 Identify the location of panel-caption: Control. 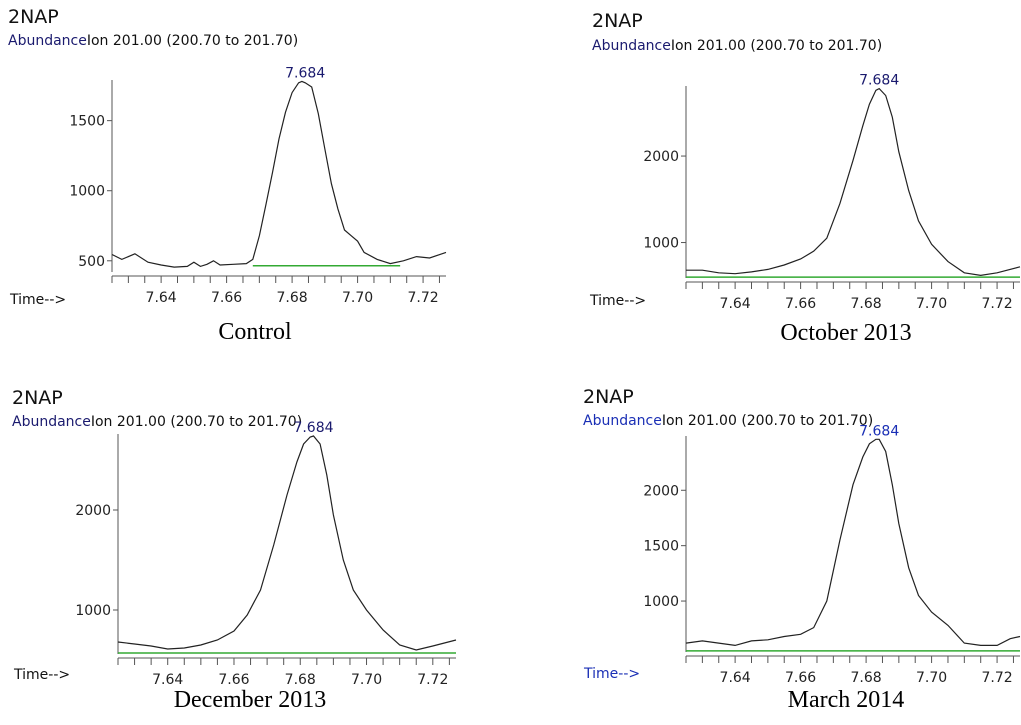
(255, 332).